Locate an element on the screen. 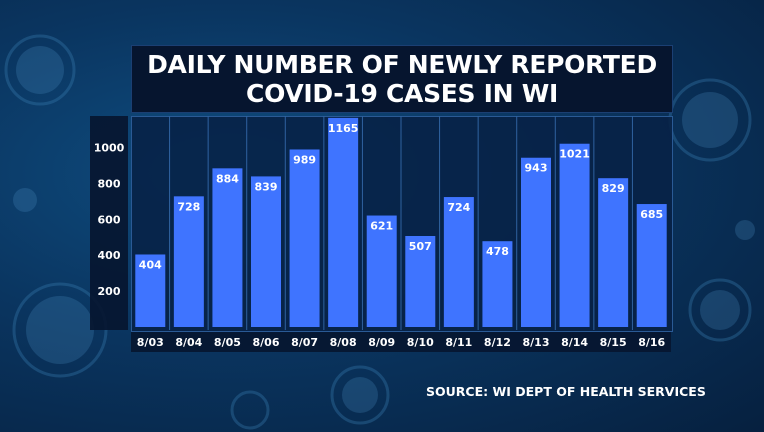 Image resolution: width=764 pixels, height=432 pixels. y-axis-panel is located at coordinates (109, 223).